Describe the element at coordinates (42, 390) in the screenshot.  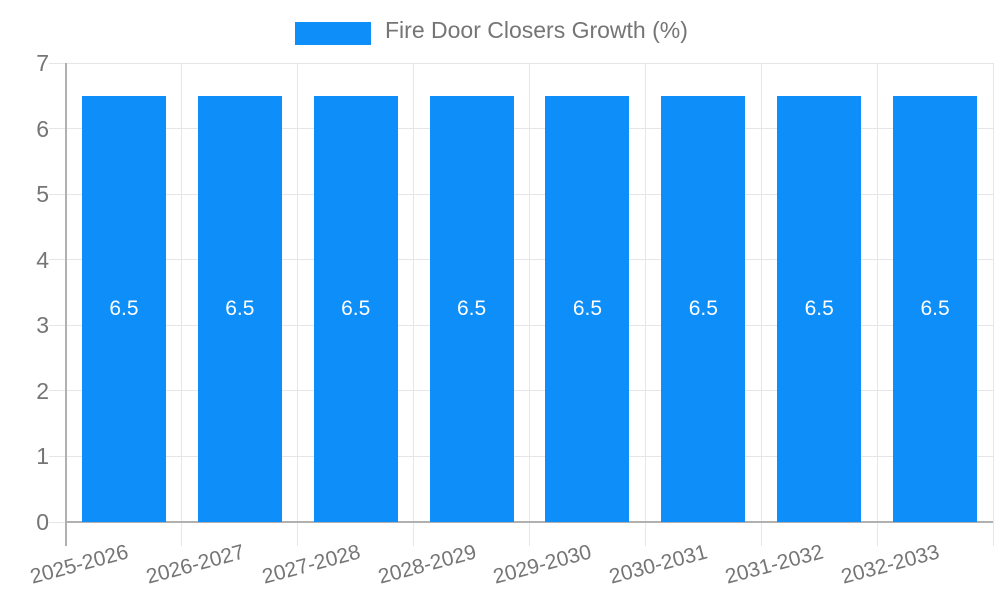
I see `y-tick-label: 2` at that location.